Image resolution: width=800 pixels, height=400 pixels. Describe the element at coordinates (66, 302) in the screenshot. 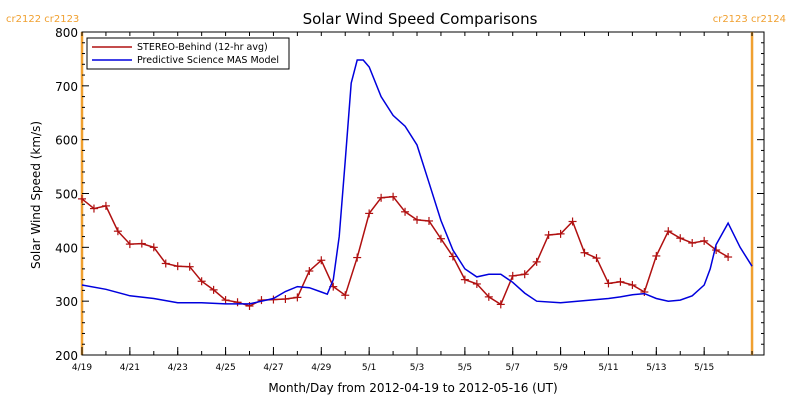

I see `y-tick-label: 300` at that location.